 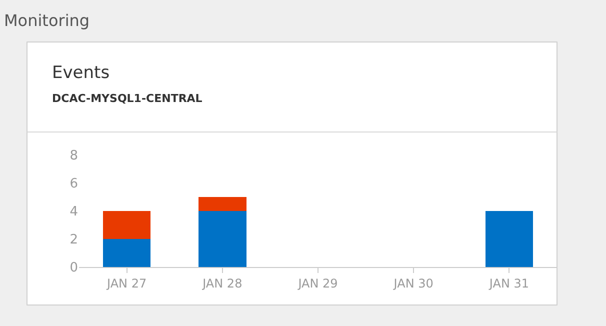 What do you see at coordinates (74, 184) in the screenshot?
I see `y-tick-label: 6` at bounding box center [74, 184].